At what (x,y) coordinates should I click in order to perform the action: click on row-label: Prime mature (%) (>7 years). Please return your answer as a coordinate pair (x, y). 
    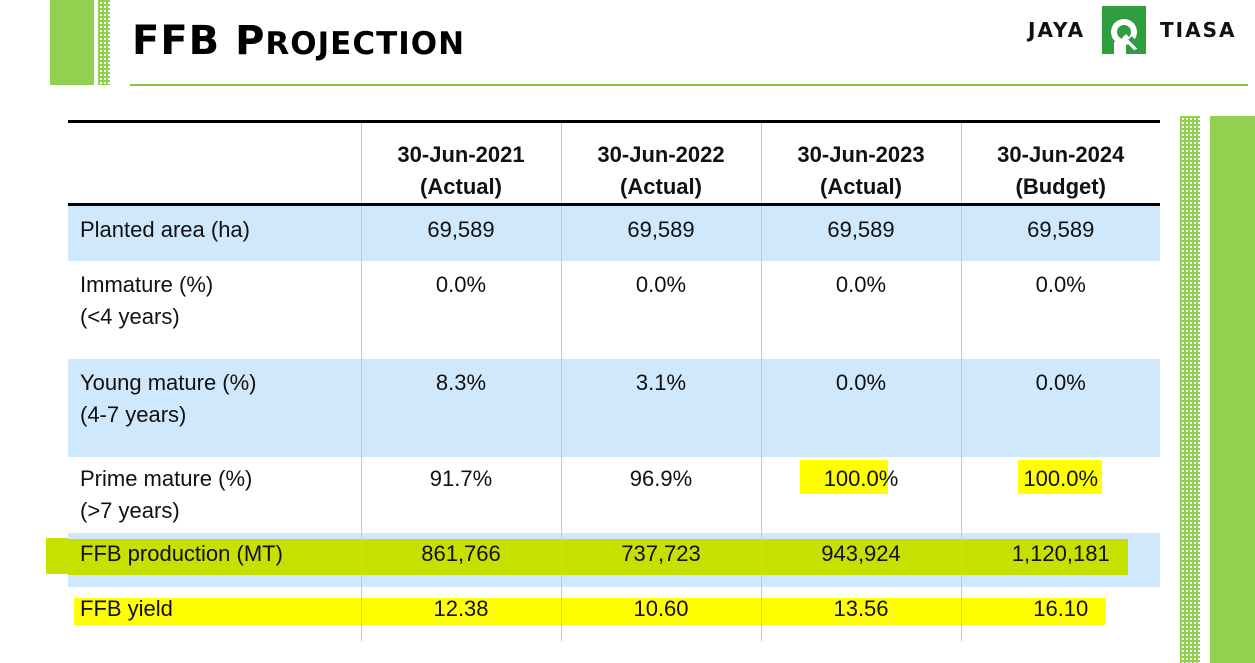
    Looking at the image, I should click on (166, 494).